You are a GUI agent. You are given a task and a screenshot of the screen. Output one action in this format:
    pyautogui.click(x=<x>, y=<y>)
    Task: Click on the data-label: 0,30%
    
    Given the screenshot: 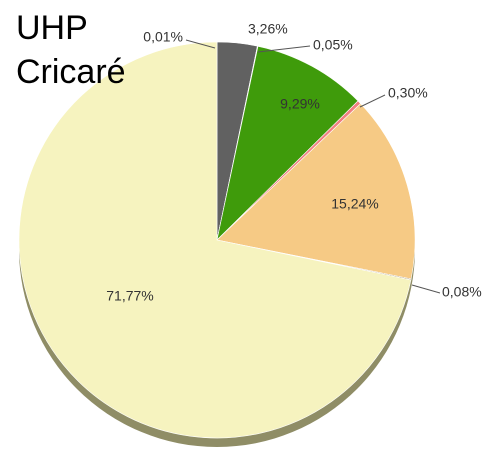 What is the action you would take?
    pyautogui.click(x=408, y=93)
    